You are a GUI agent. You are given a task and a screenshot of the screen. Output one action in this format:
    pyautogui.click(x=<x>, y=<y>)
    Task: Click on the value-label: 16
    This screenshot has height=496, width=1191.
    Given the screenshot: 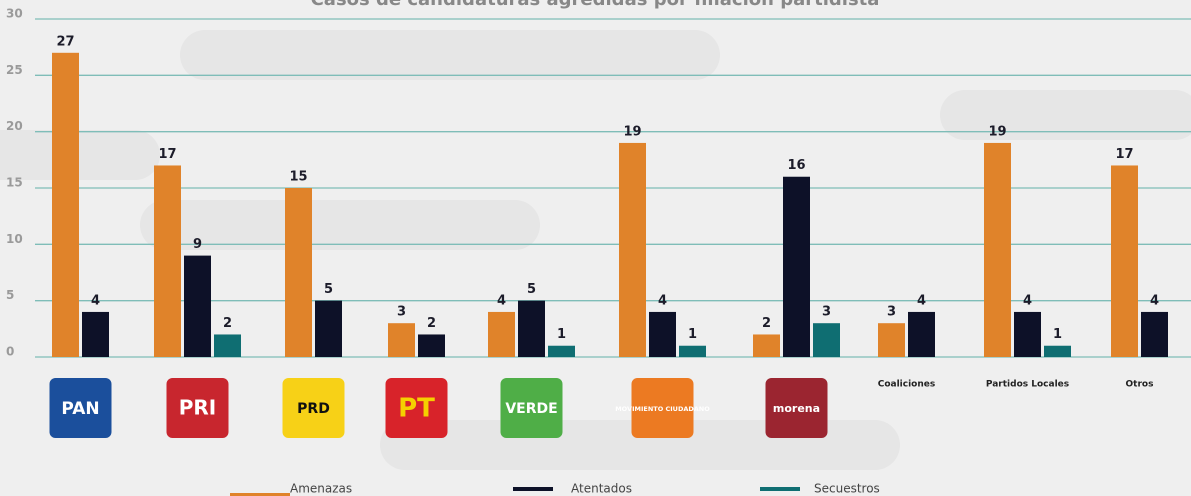 What is the action you would take?
    pyautogui.click(x=796, y=165)
    